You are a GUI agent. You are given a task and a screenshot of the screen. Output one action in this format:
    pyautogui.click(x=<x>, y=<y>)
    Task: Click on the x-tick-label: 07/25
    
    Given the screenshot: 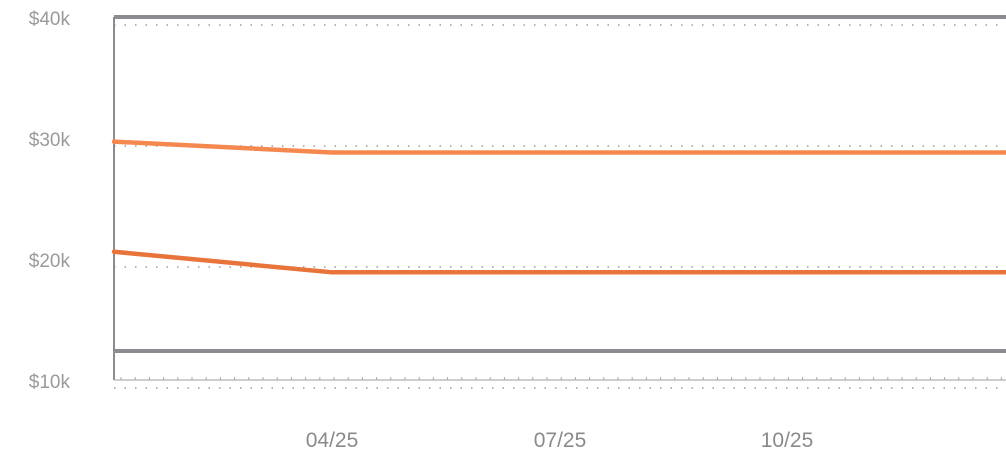 What is the action you would take?
    pyautogui.click(x=560, y=440)
    